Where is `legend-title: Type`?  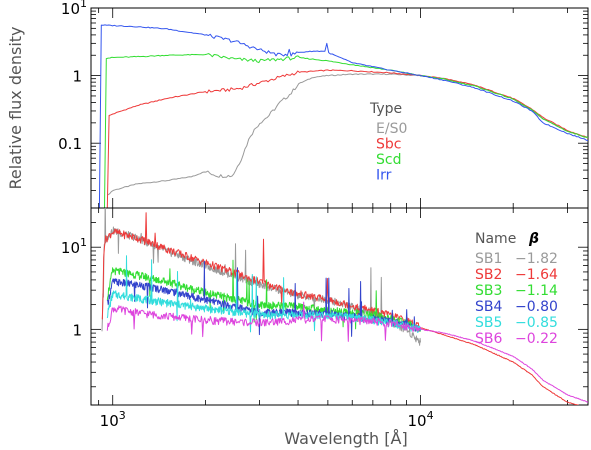
legend-title: Type is located at coordinates (385, 109).